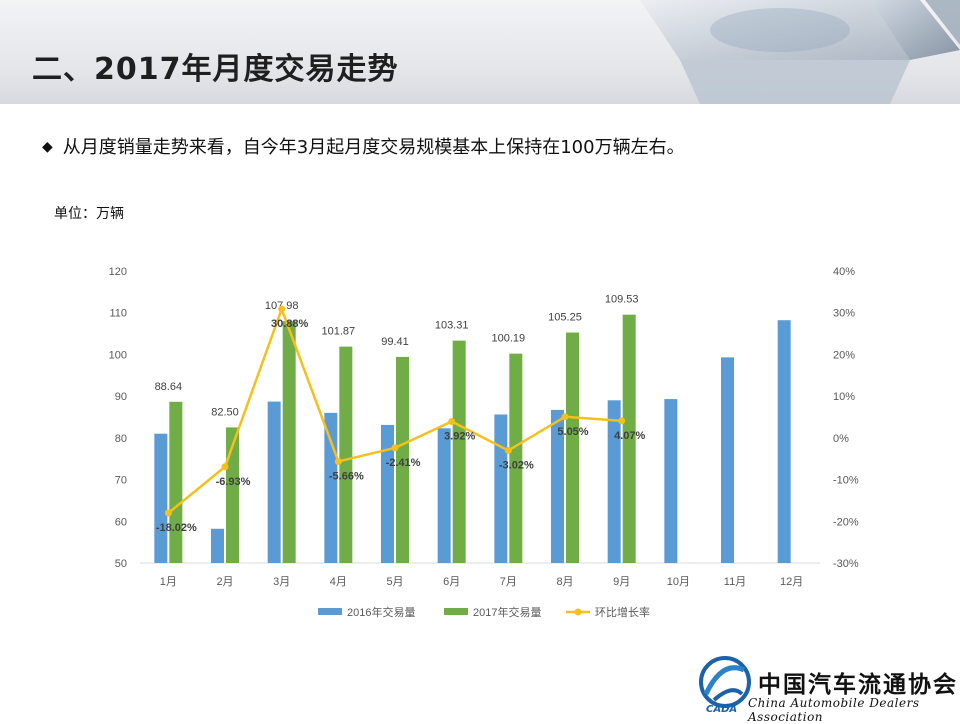 The image size is (960, 724). What do you see at coordinates (572, 432) in the screenshot?
I see `growth-rate-data-label: 5.05%` at bounding box center [572, 432].